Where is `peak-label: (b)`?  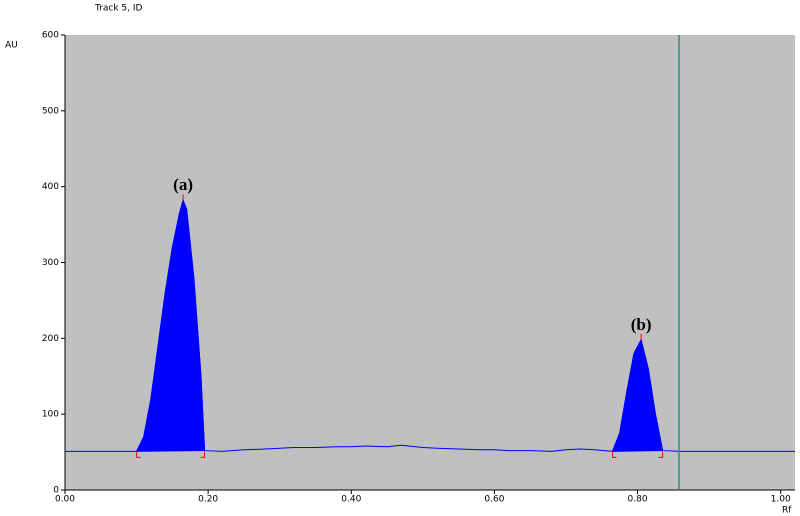 peak-label: (b) is located at coordinates (641, 324).